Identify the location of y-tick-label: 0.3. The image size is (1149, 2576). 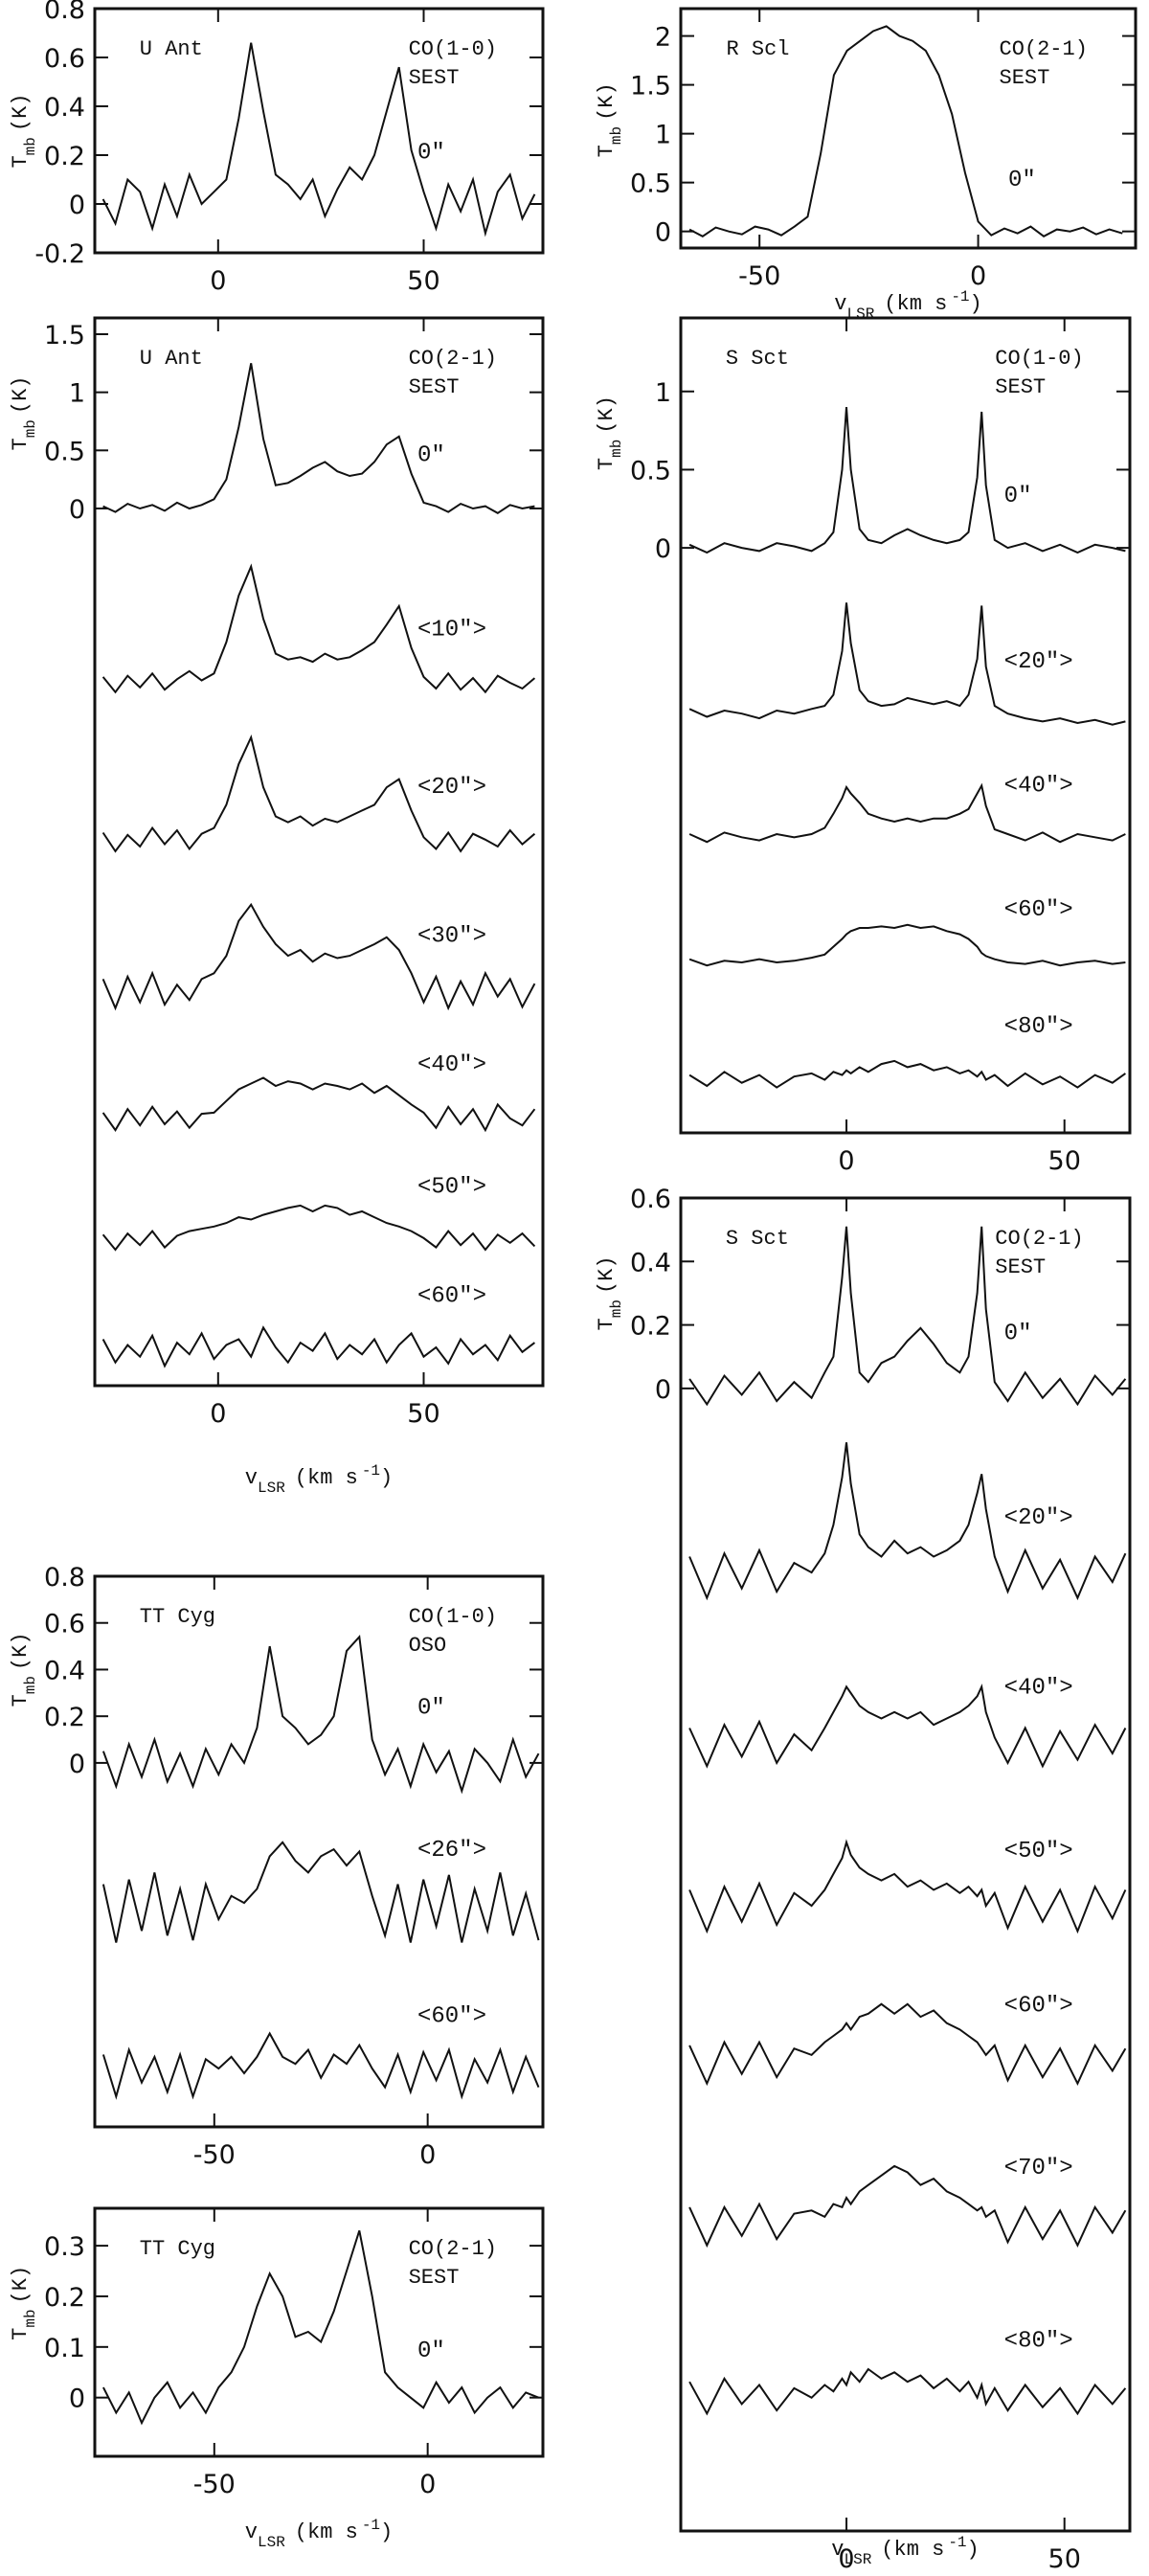
(65, 2247).